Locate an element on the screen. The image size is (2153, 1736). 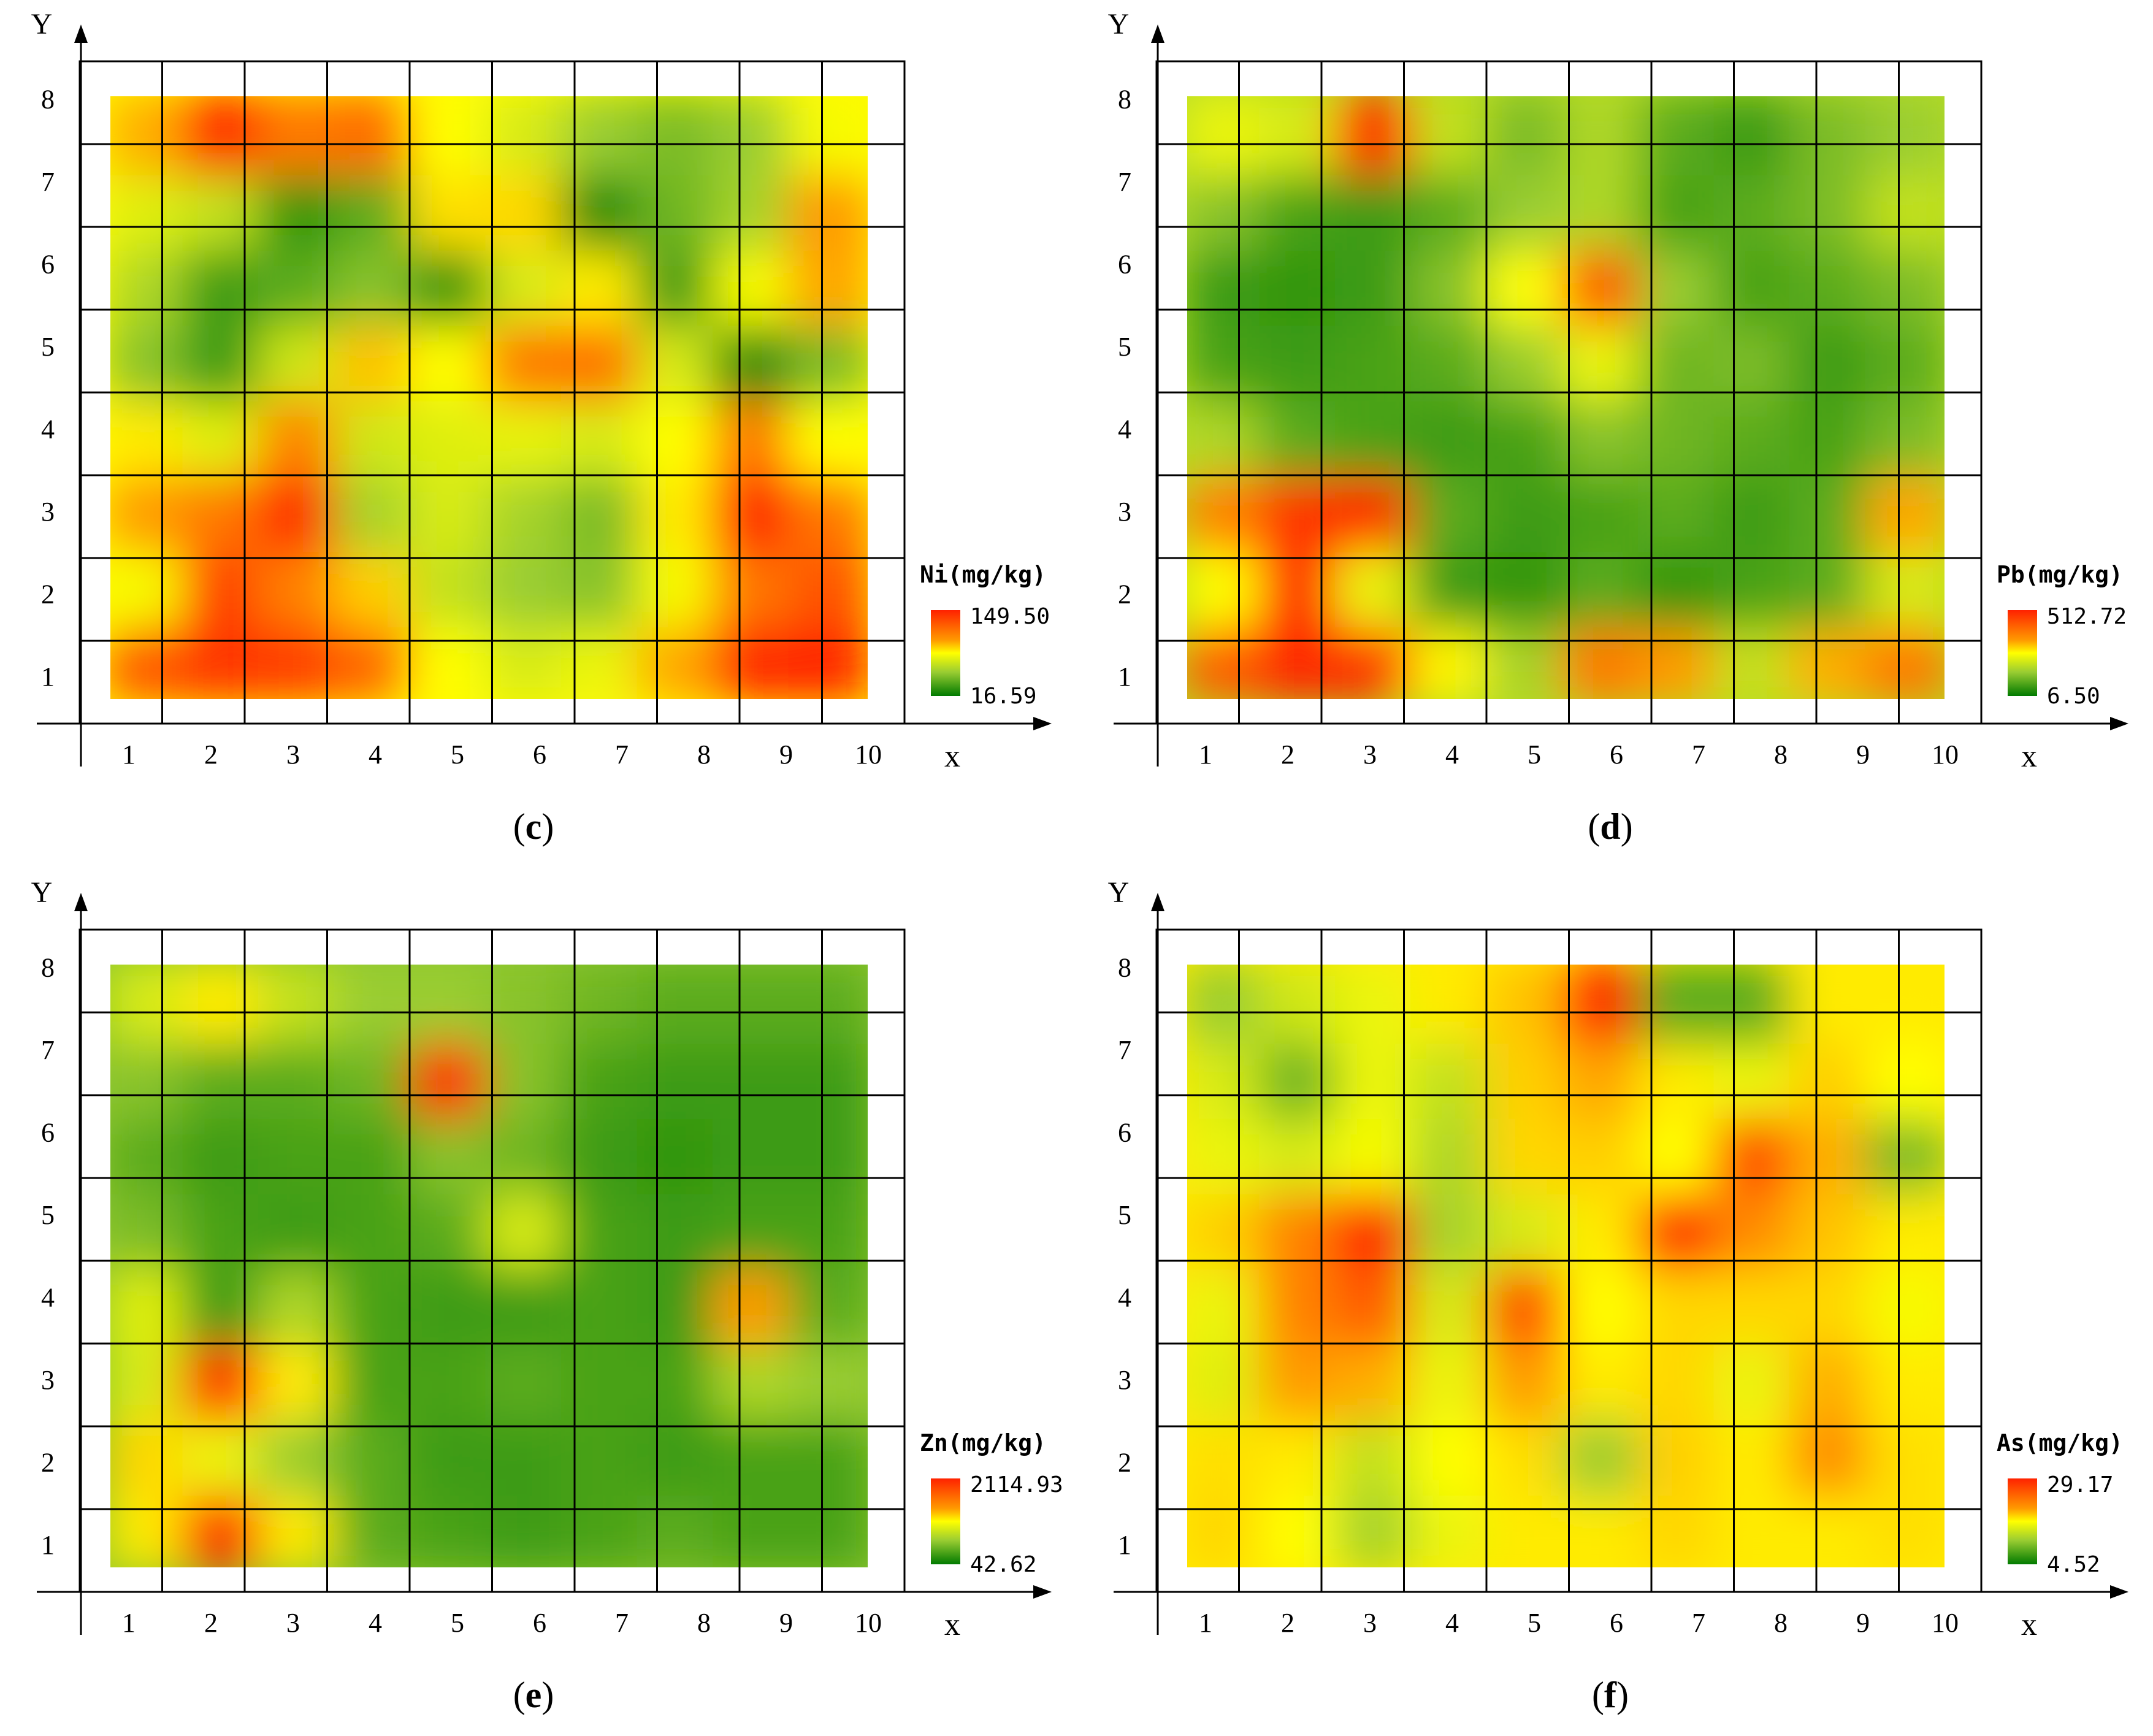
caption-letter: e is located at coordinates (534, 1695).